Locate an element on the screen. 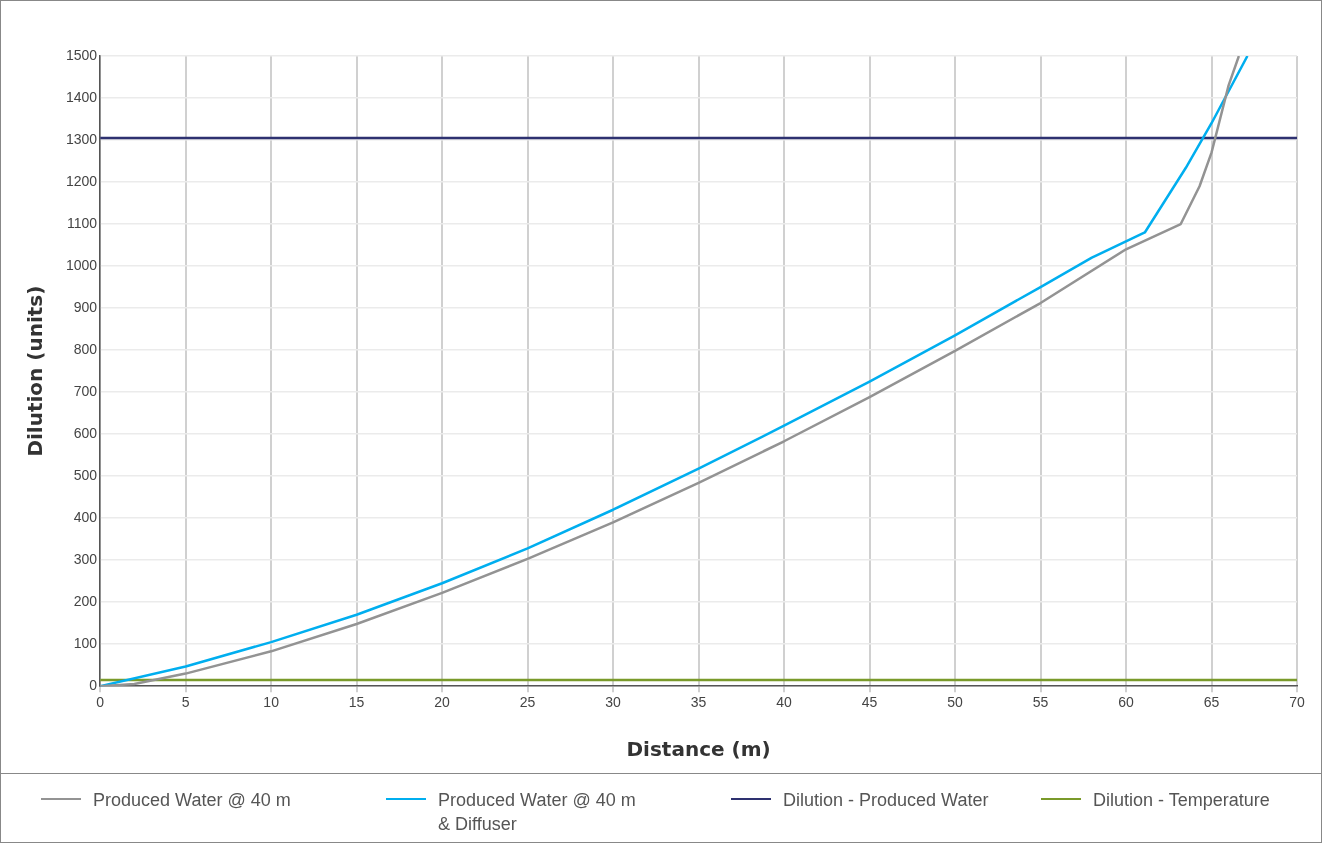  y-tick-label: 400 is located at coordinates (85, 517).